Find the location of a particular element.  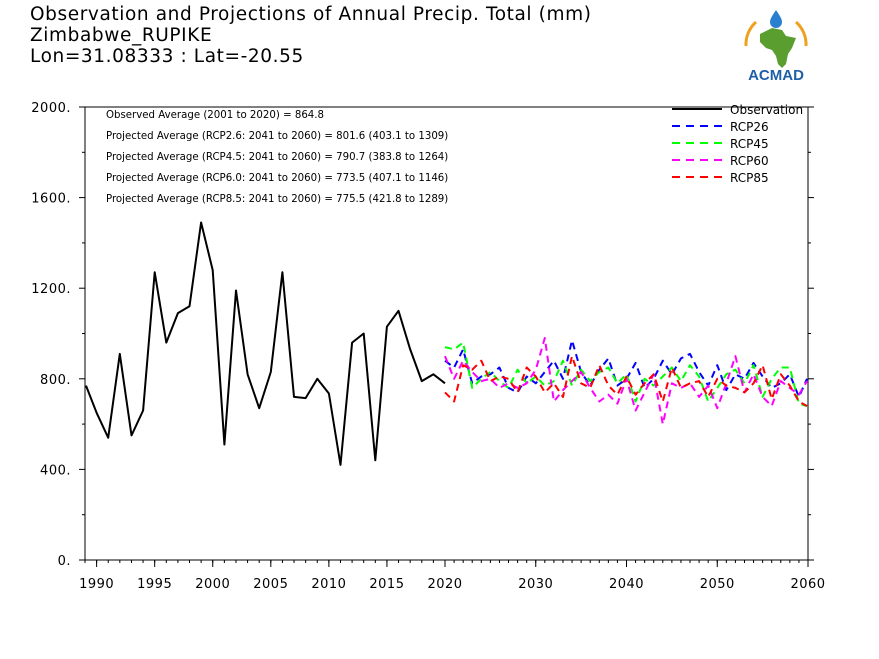

series-line-rcp85 is located at coordinates (626, 381).